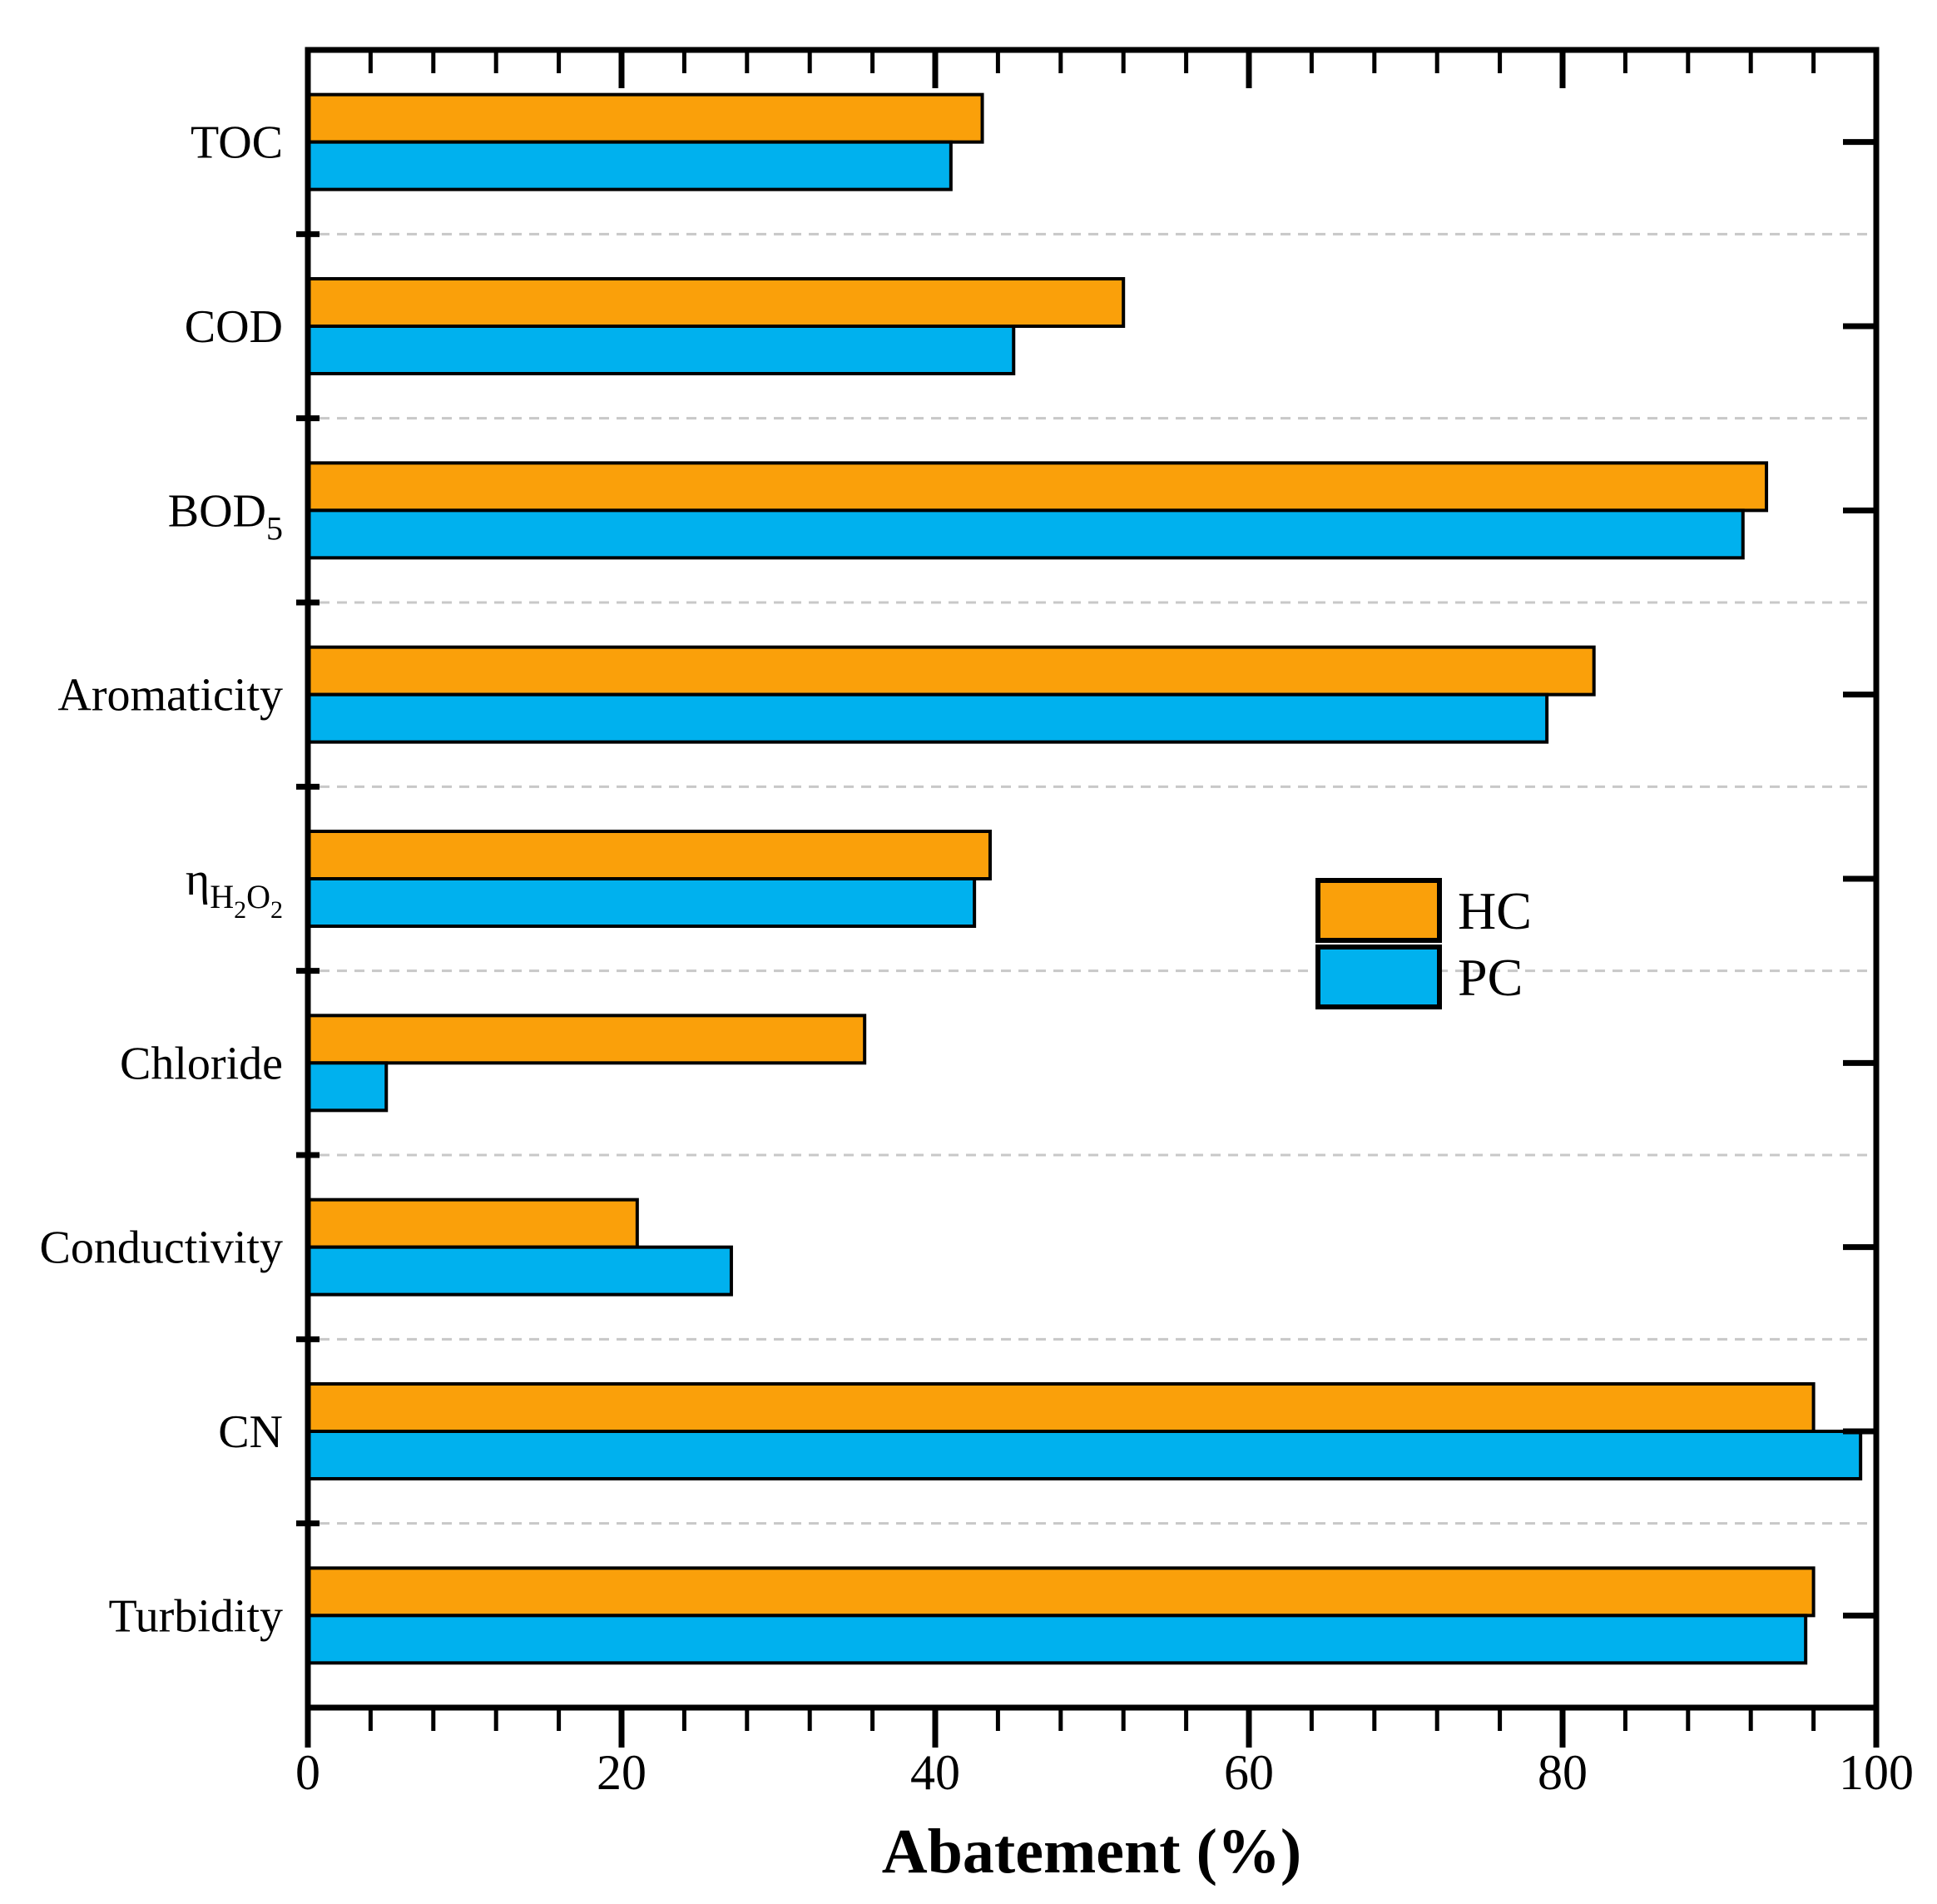 This screenshot has height=1904, width=1937. I want to click on bar-pc-chloride, so click(347, 1087).